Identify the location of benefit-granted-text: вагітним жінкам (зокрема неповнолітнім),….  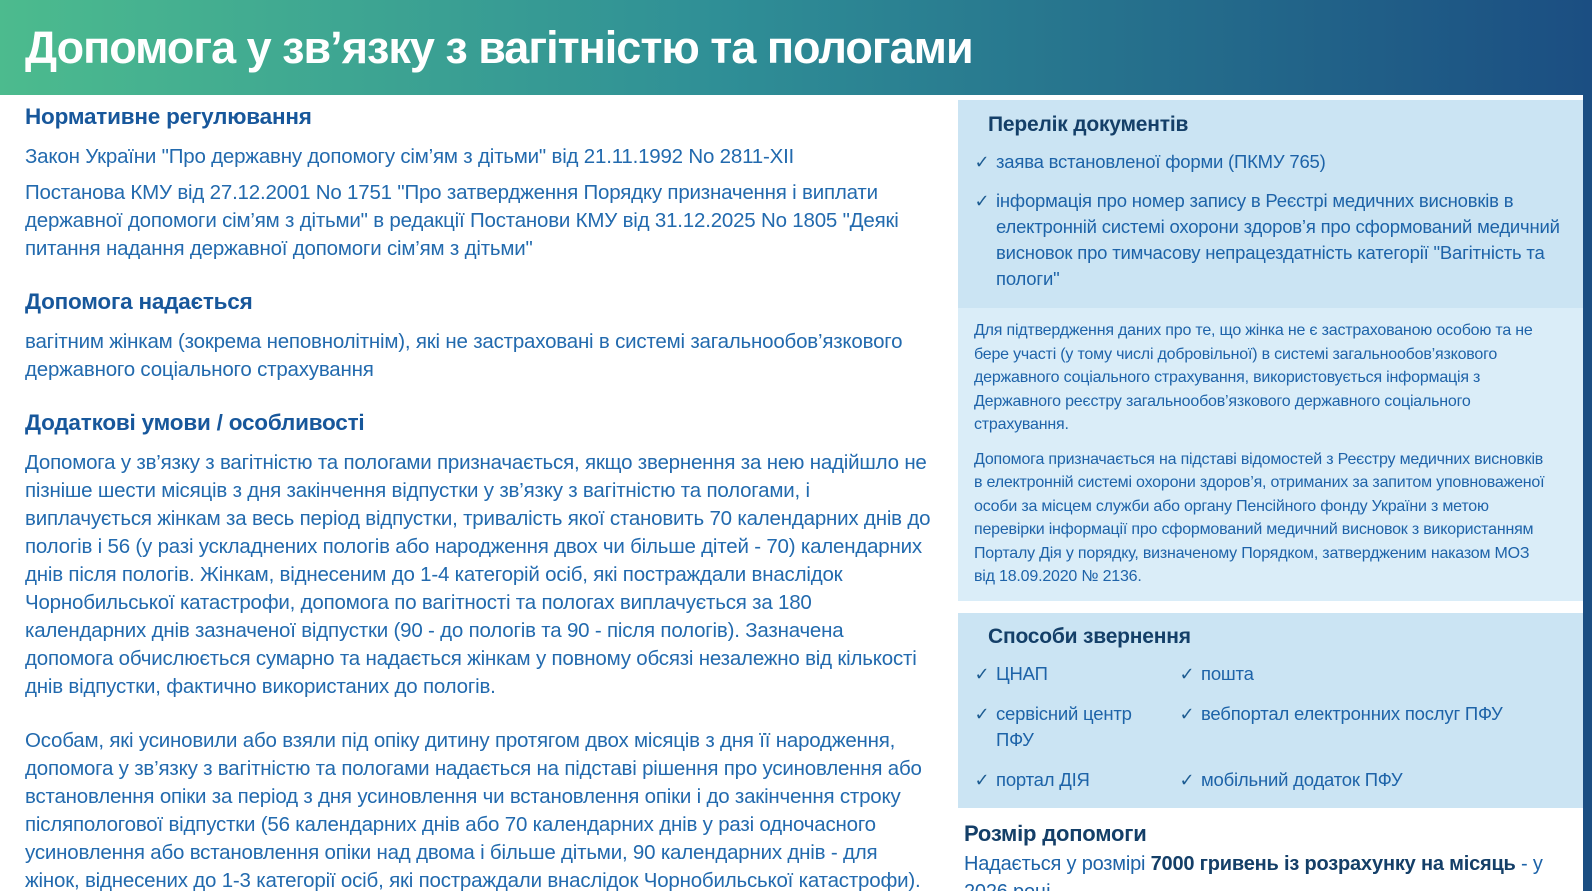
(464, 355).